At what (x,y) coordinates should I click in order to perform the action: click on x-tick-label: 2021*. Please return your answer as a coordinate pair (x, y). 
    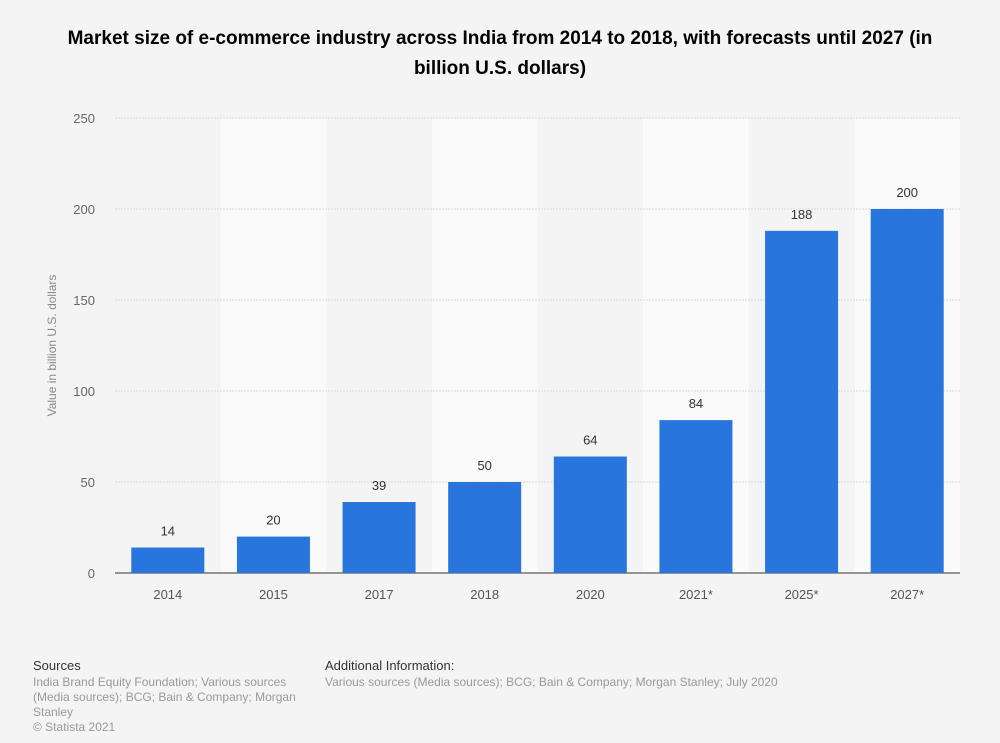
    Looking at the image, I should click on (696, 594).